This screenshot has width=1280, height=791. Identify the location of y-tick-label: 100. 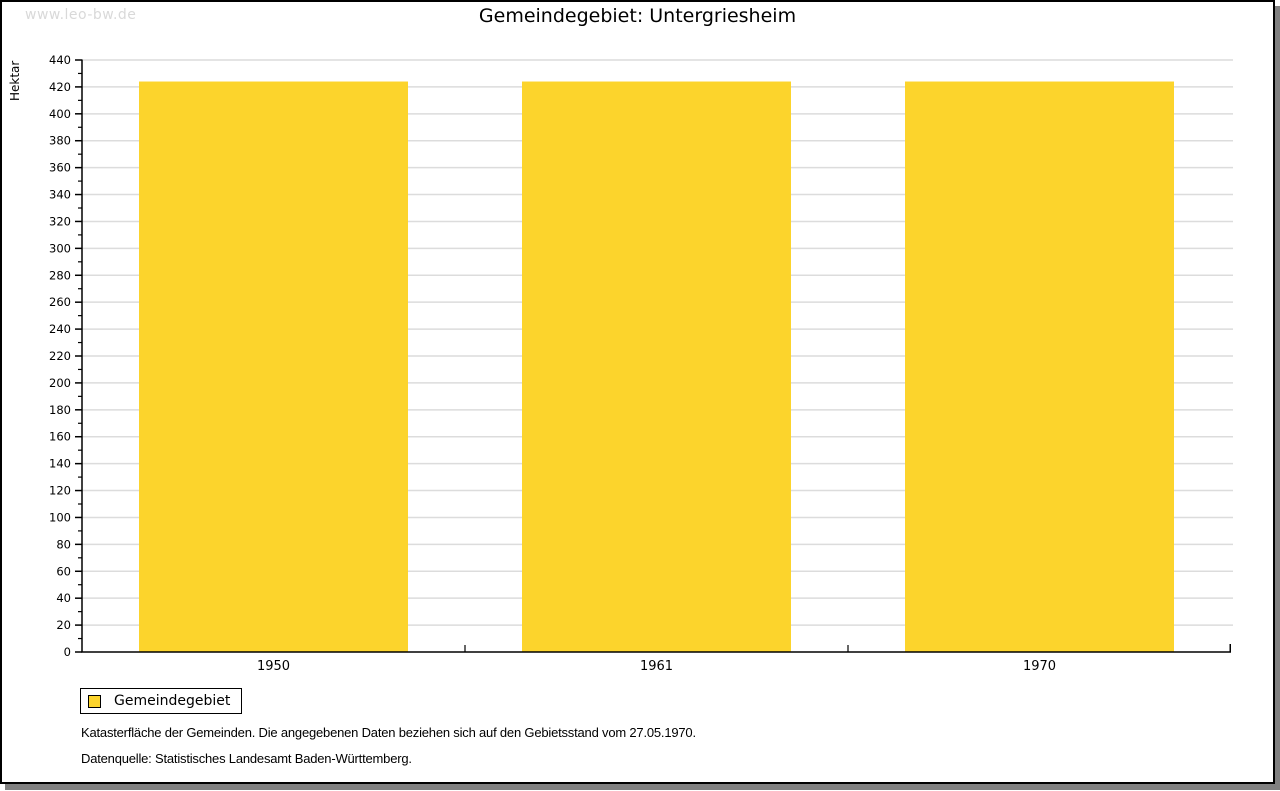
(60, 517).